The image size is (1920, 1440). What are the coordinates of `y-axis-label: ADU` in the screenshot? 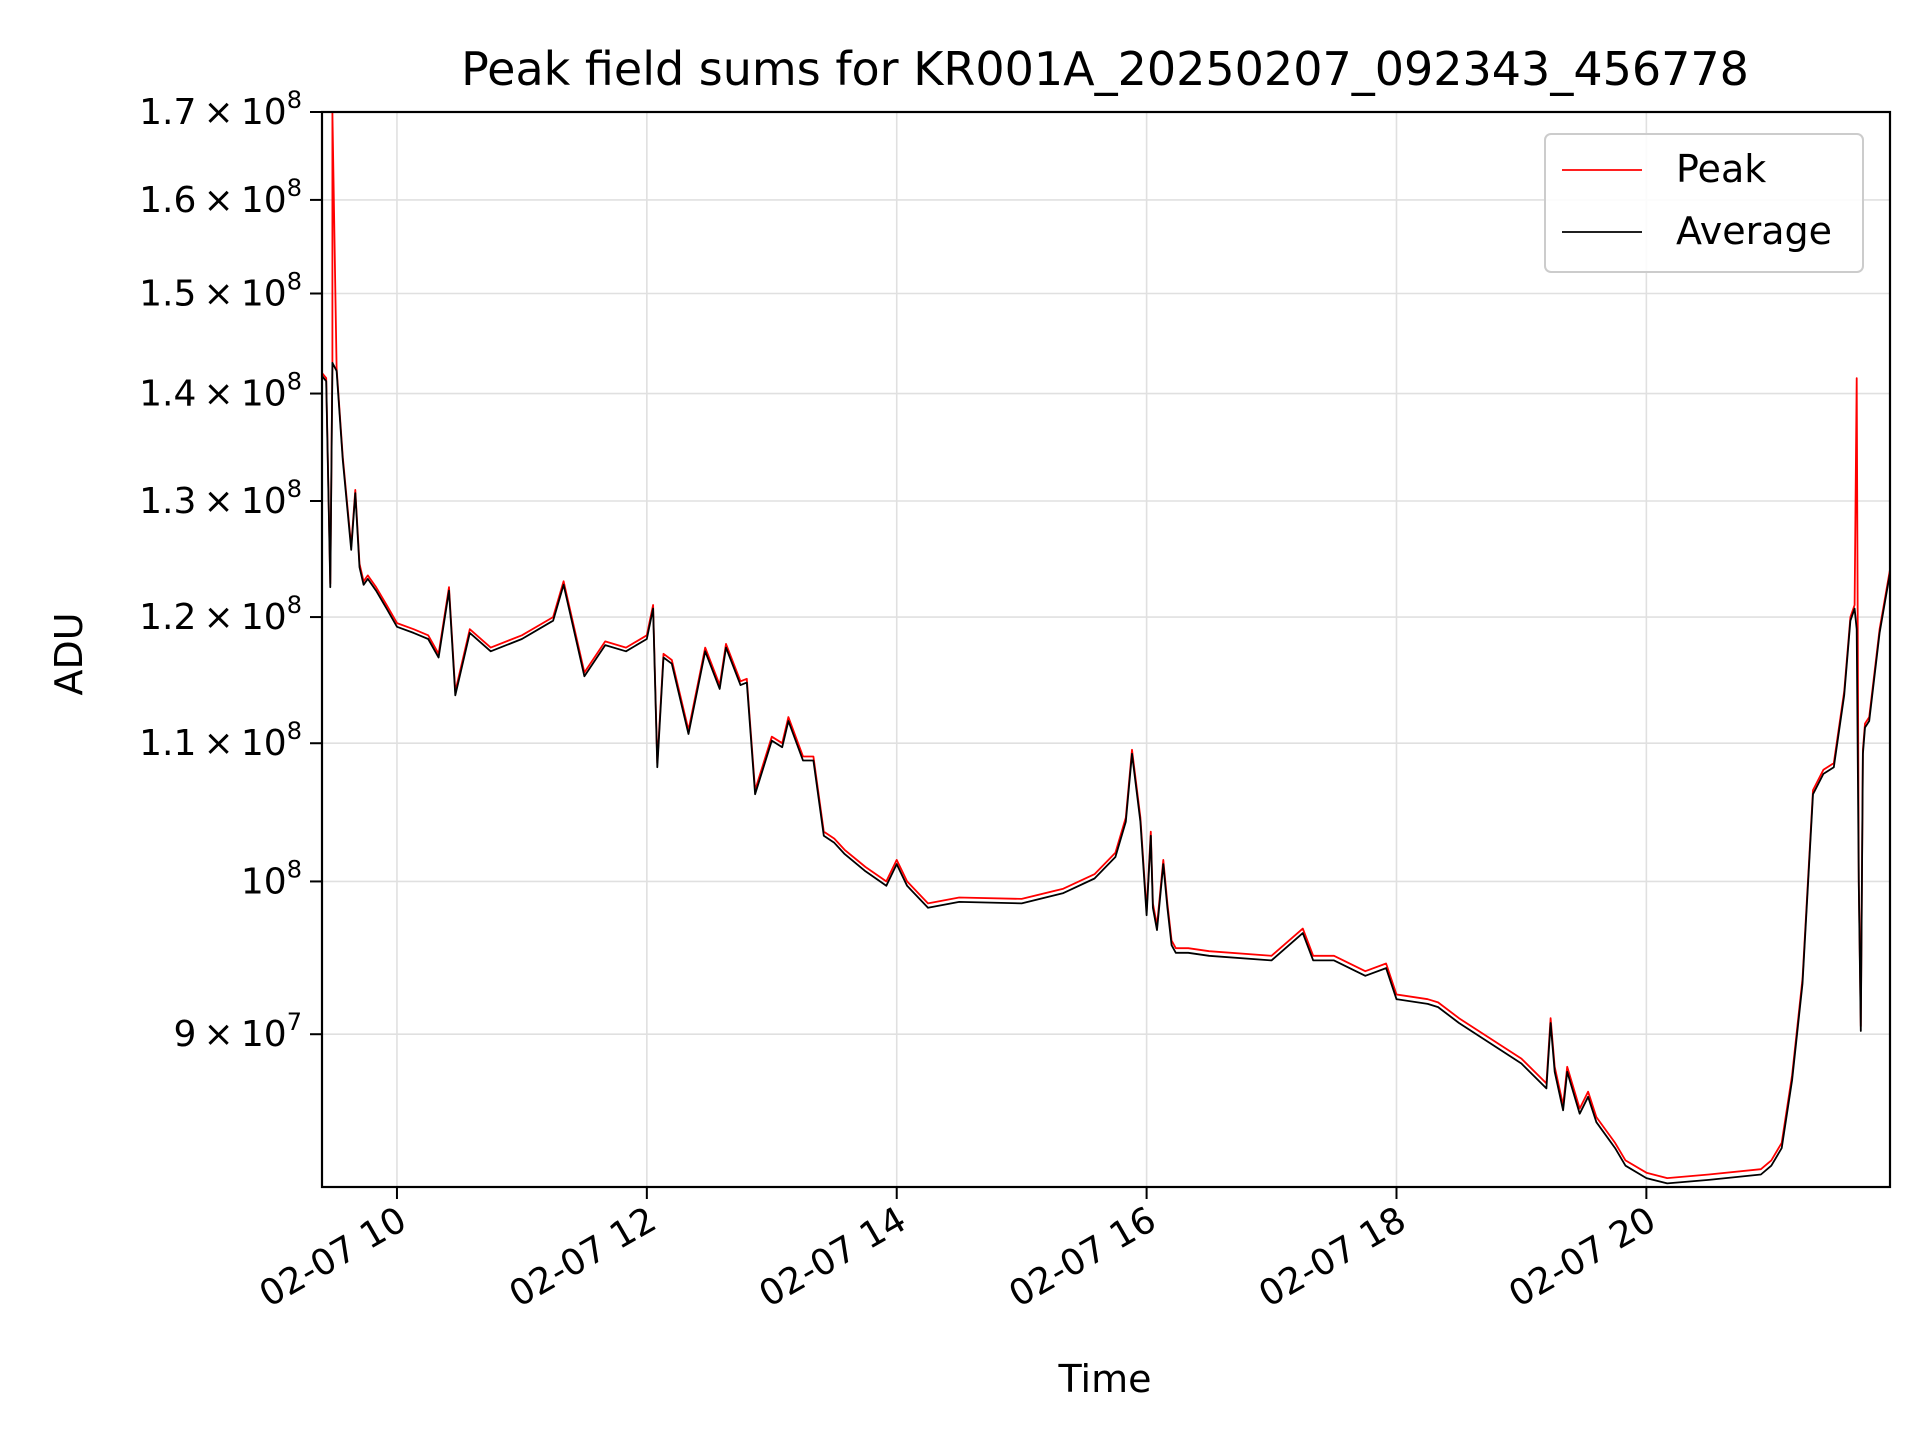 It's located at (69, 653).